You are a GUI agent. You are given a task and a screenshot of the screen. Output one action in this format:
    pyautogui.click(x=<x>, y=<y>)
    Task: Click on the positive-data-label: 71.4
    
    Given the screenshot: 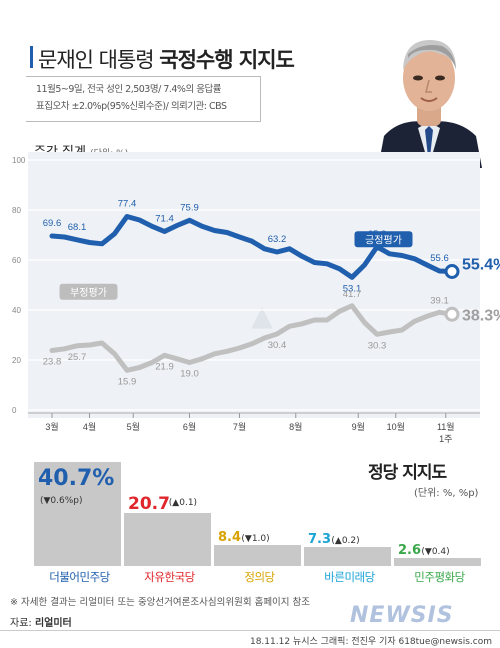 What is the action you would take?
    pyautogui.click(x=164, y=219)
    